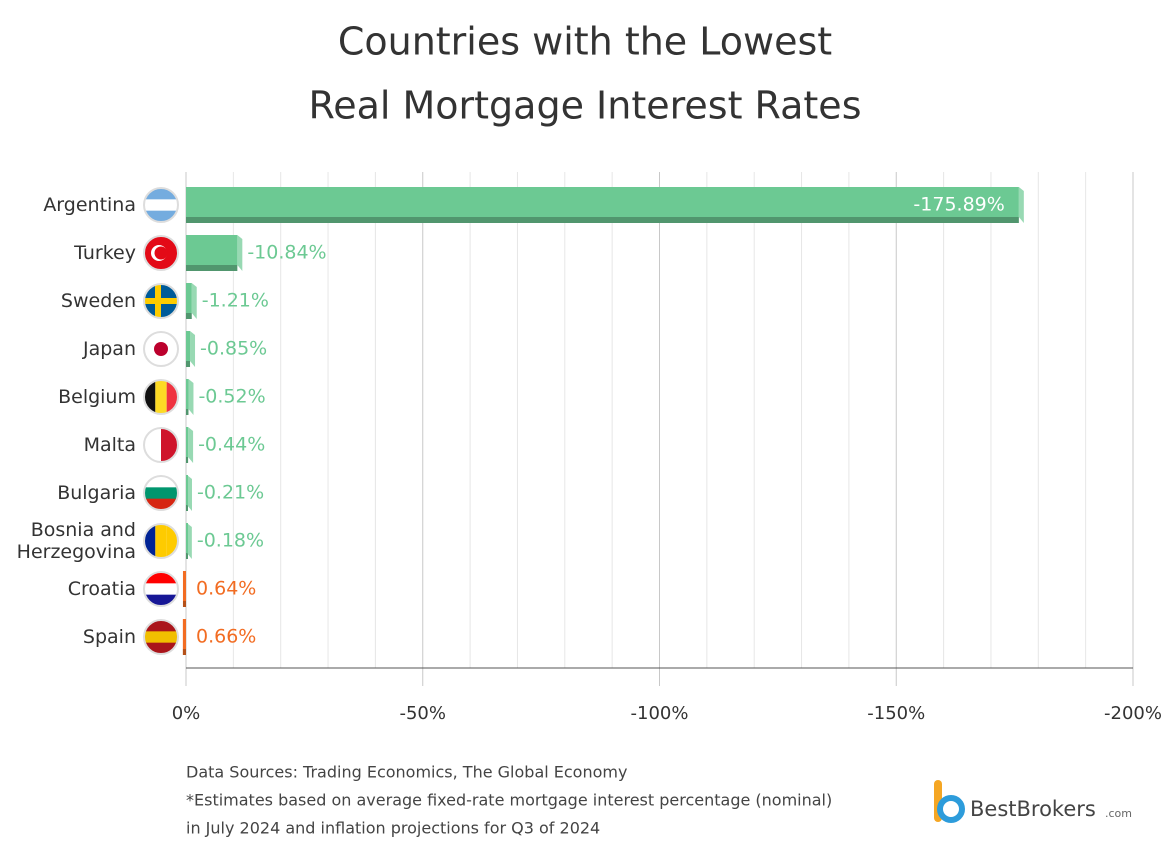  I want to click on category-label: Turkey, so click(105, 253).